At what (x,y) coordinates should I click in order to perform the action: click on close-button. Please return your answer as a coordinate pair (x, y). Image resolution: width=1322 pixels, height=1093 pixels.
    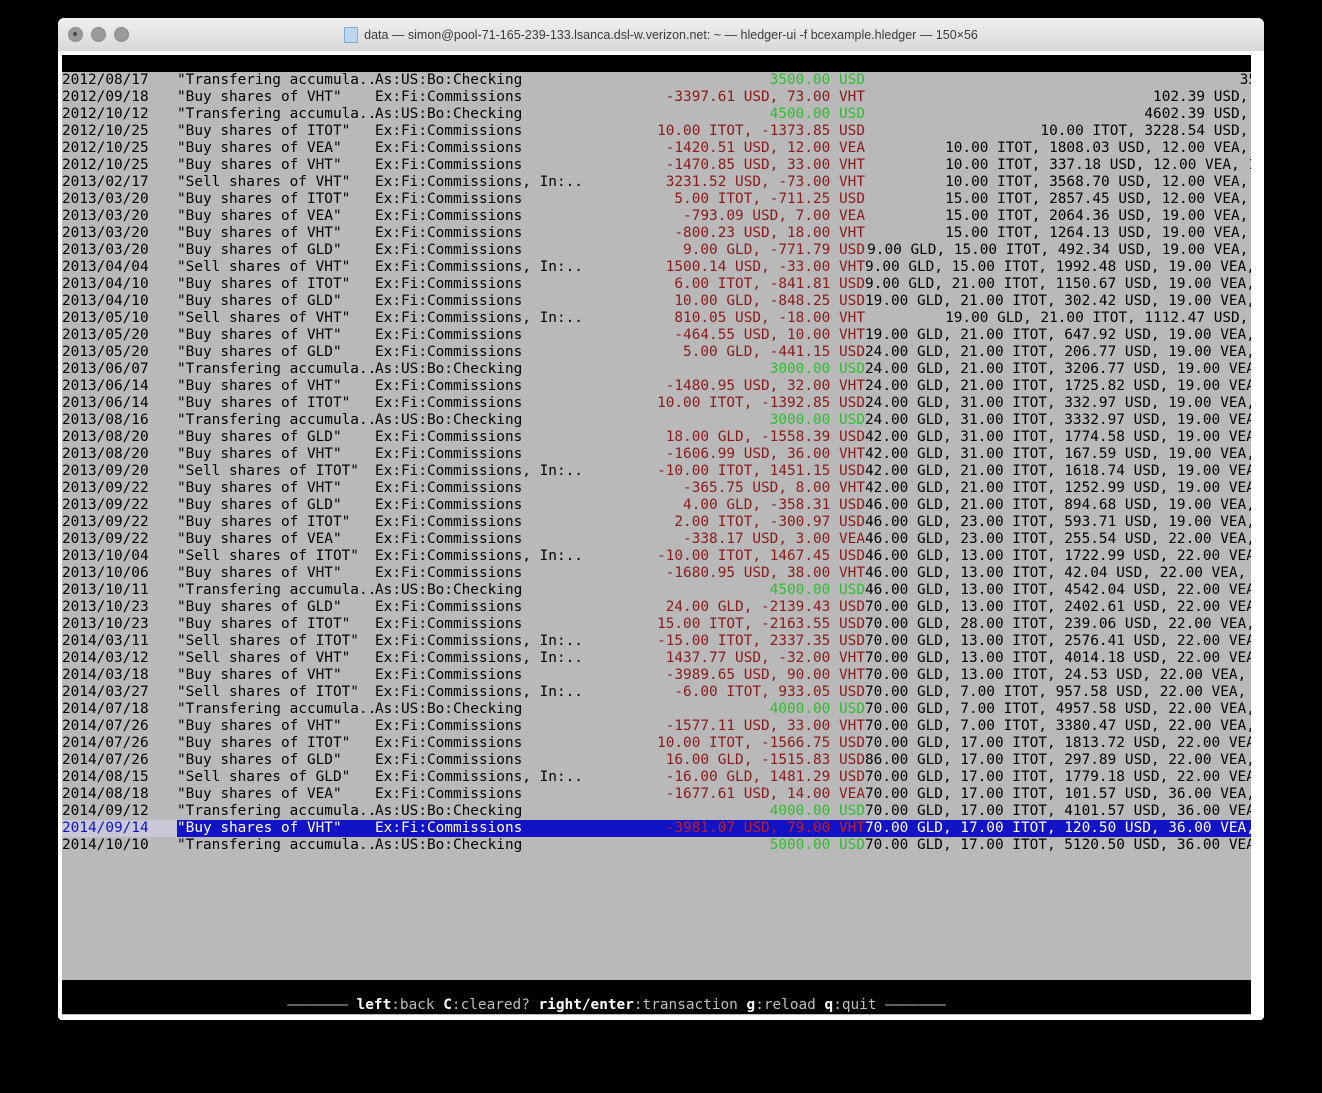
    Looking at the image, I should click on (75, 34).